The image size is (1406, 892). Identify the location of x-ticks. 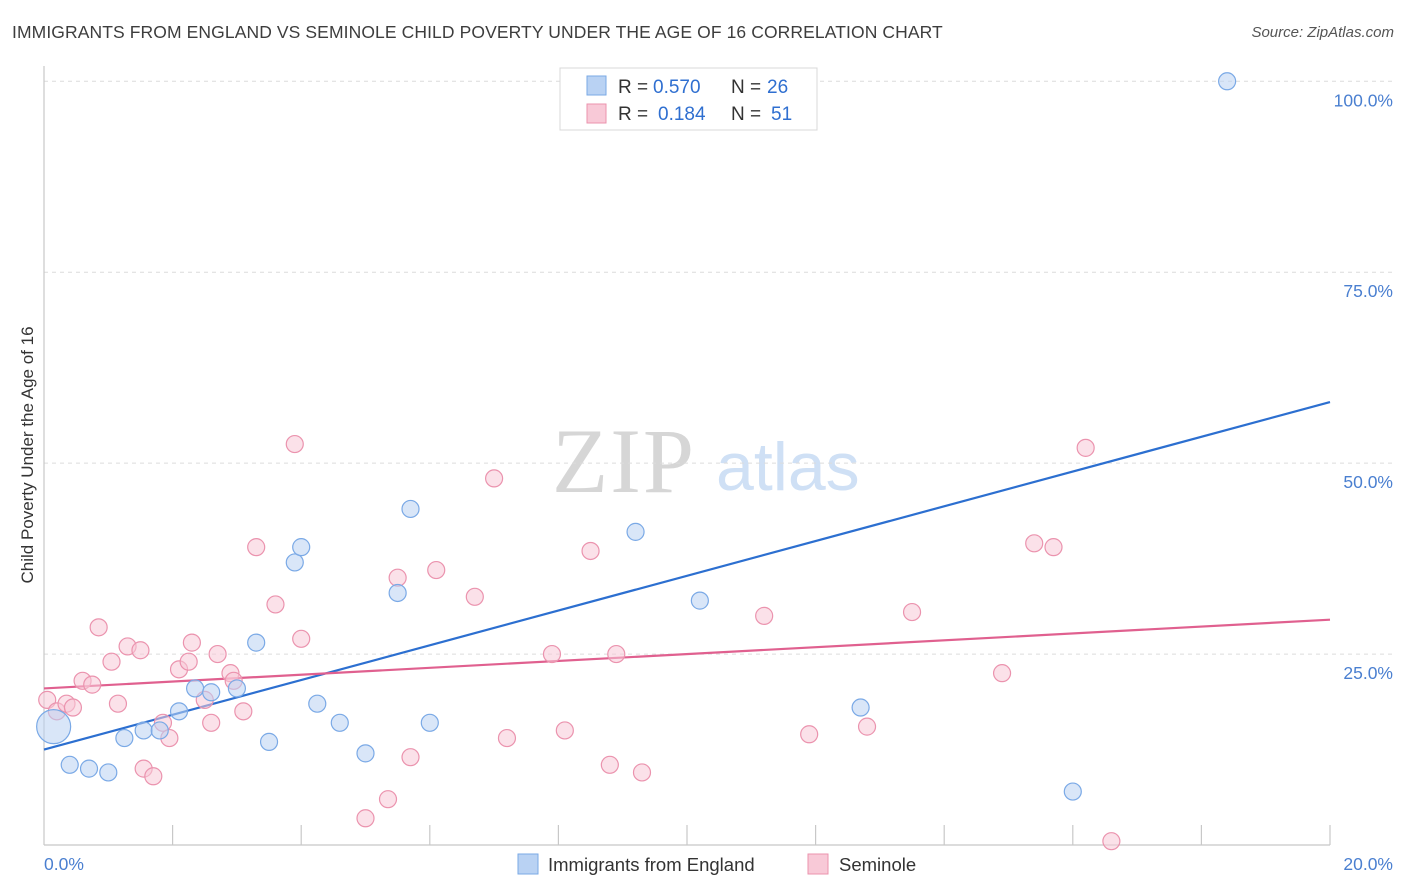
(751, 835).